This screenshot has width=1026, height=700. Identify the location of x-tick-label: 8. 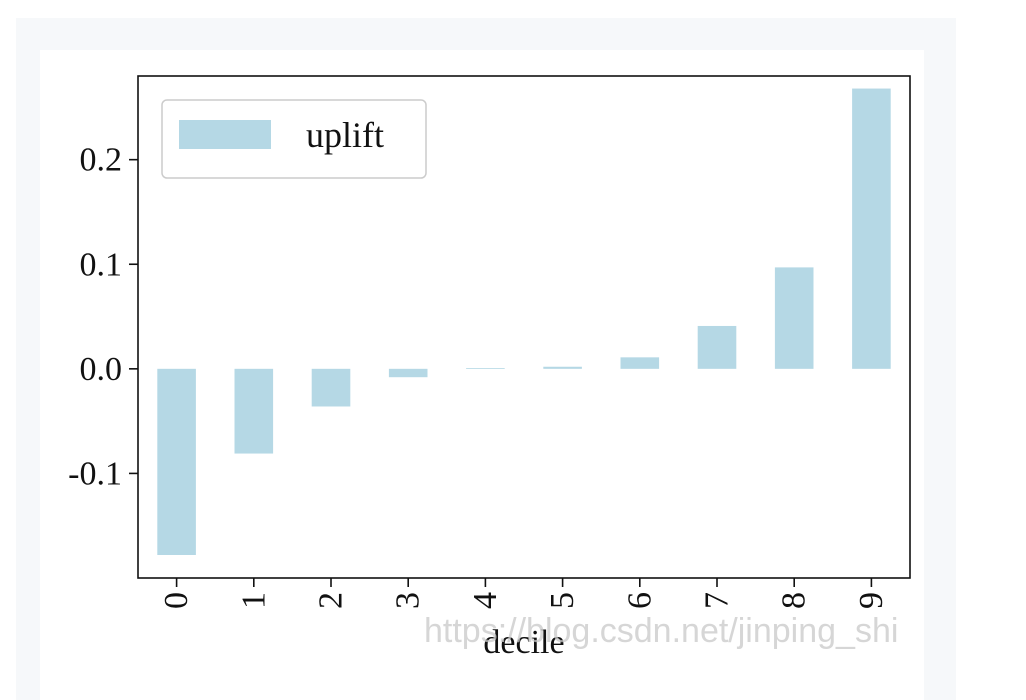
(794, 600).